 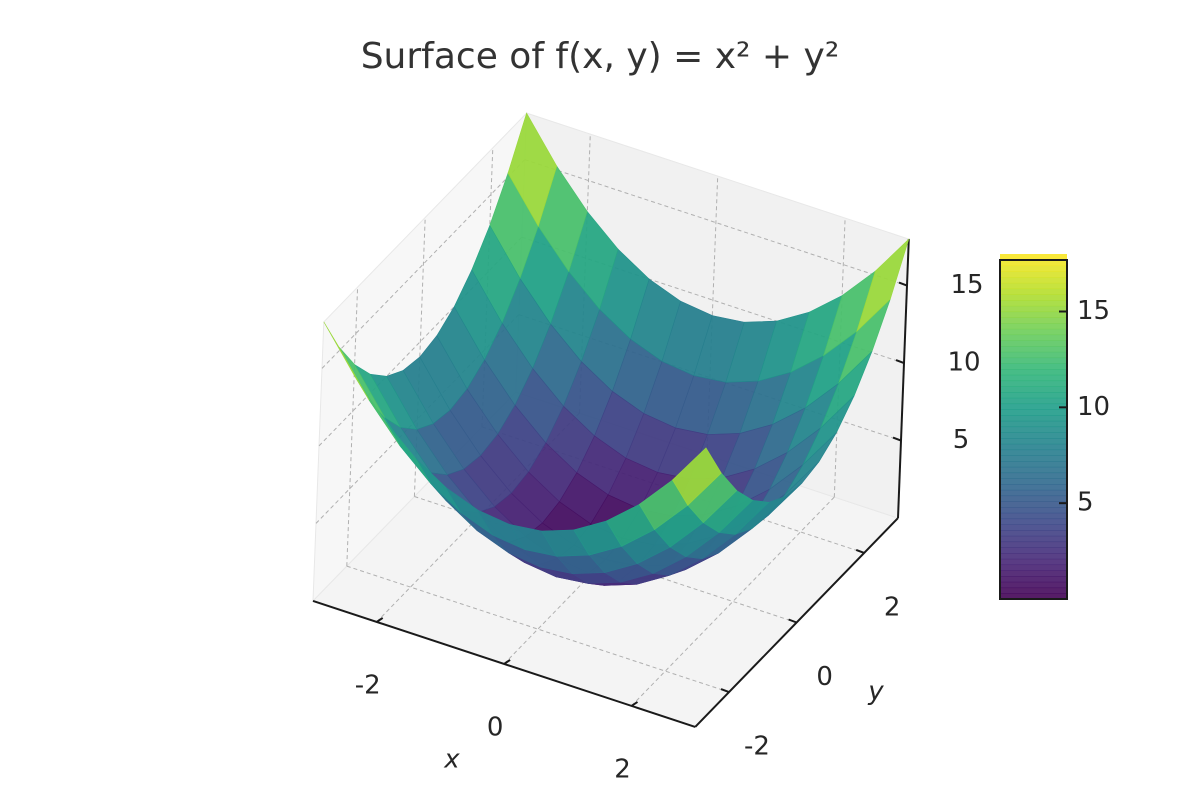 What do you see at coordinates (966, 285) in the screenshot?
I see `z-tick-label: 15` at bounding box center [966, 285].